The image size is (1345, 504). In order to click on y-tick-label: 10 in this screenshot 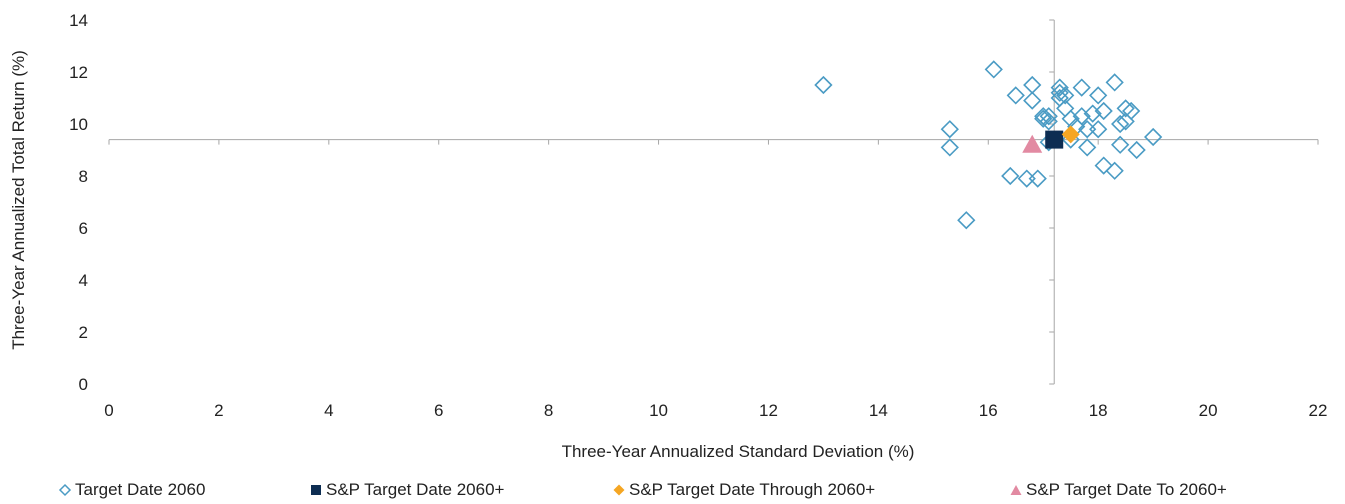, I will do `click(78, 124)`.